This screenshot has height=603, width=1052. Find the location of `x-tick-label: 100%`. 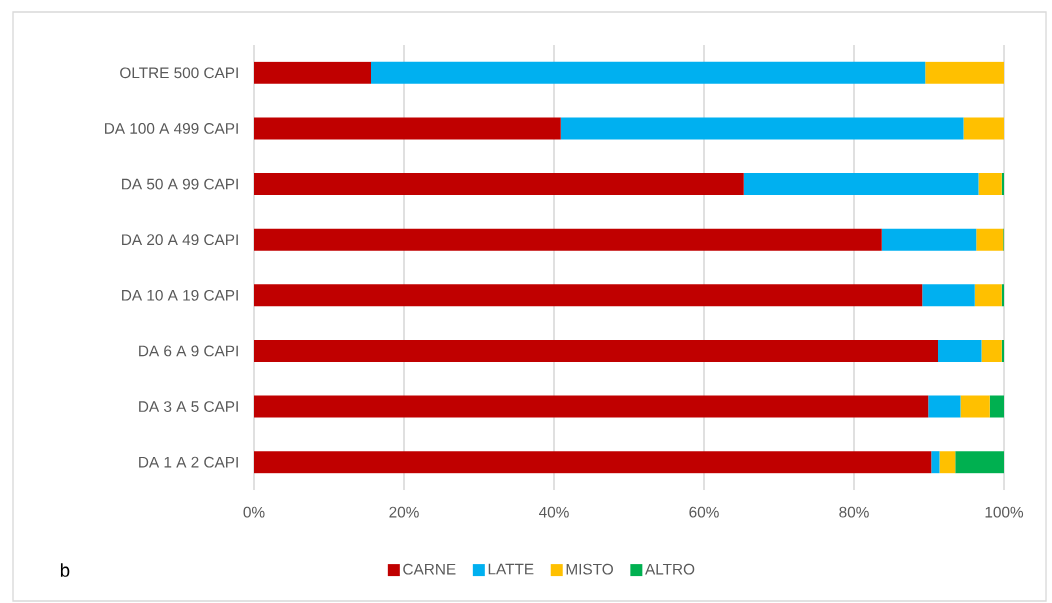

x-tick-label: 100% is located at coordinates (1004, 512).